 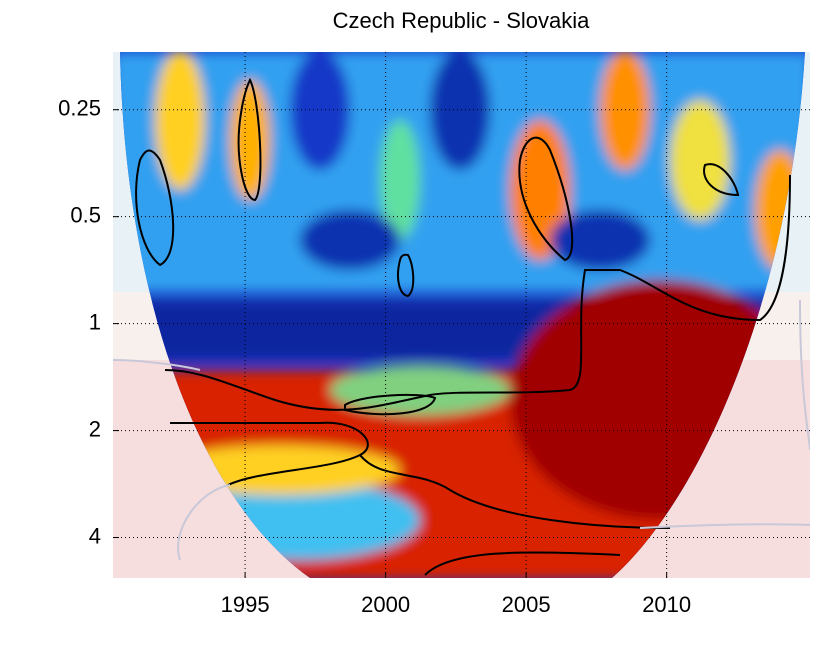 What do you see at coordinates (95, 321) in the screenshot?
I see `y-tick-label: 1` at bounding box center [95, 321].